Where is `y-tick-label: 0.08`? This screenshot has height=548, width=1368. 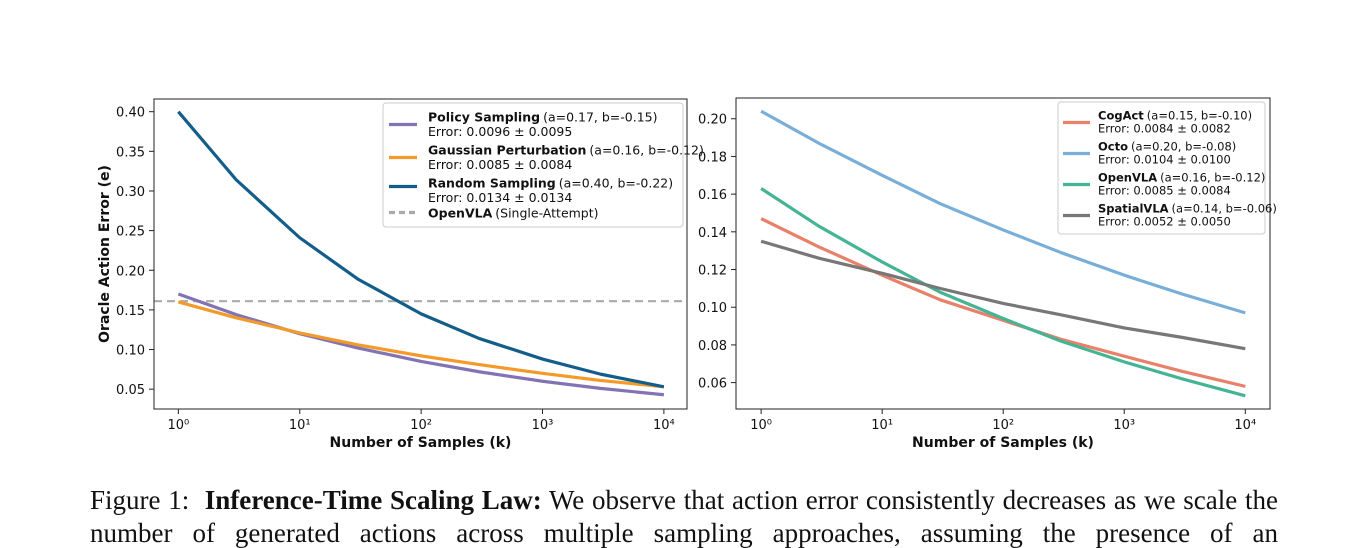
y-tick-label: 0.08 is located at coordinates (712, 346).